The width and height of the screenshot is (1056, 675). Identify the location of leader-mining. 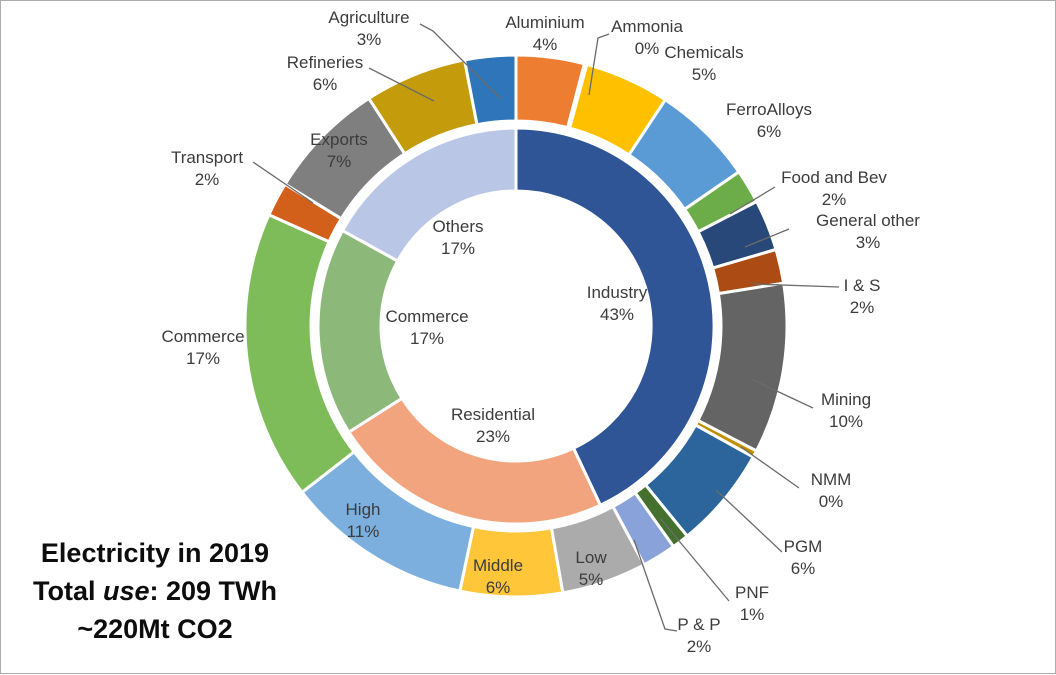
(782, 393).